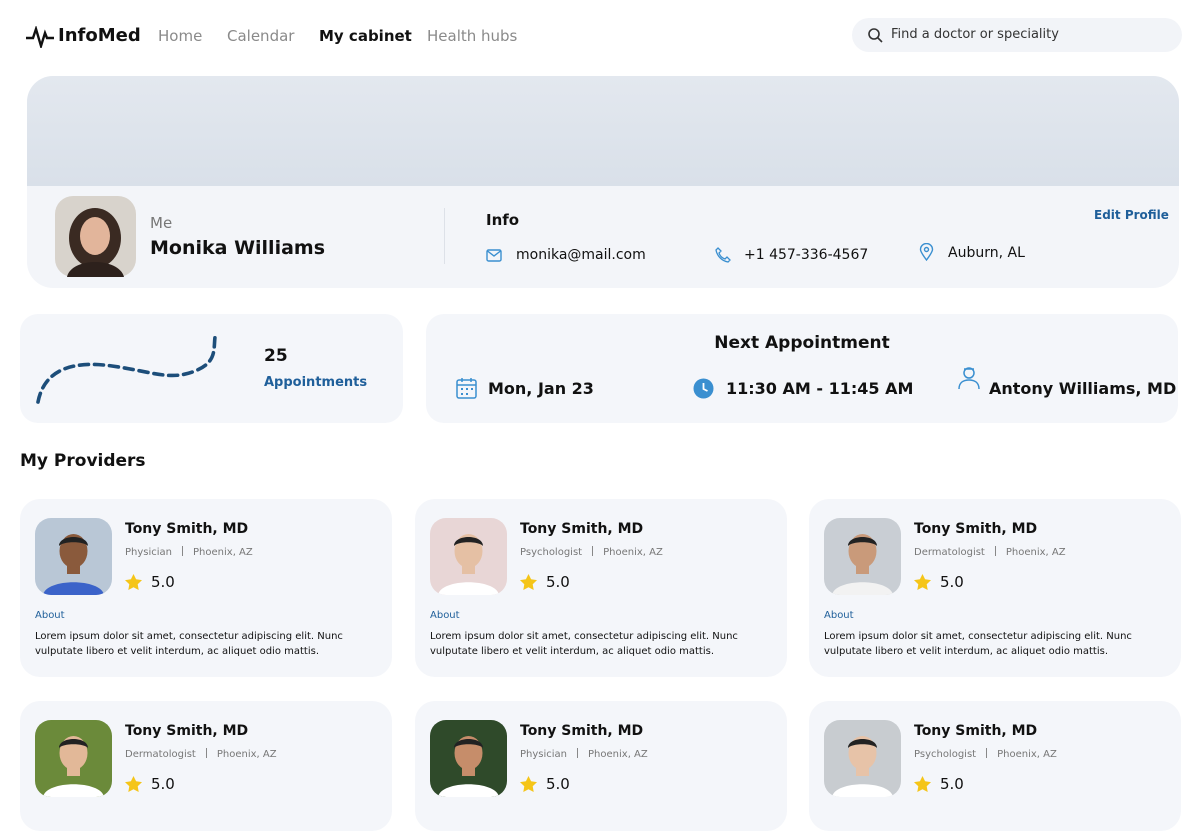 The image size is (1200, 831). What do you see at coordinates (969, 378) in the screenshot?
I see `doctor-icon` at bounding box center [969, 378].